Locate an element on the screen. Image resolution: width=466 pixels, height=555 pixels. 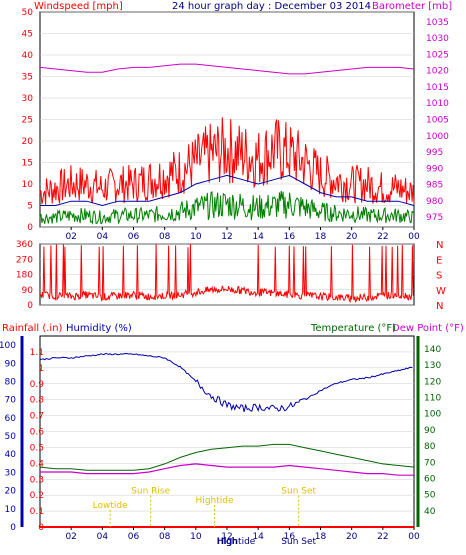
temperature-axis-label: Temperature (°F) is located at coordinates (353, 328).